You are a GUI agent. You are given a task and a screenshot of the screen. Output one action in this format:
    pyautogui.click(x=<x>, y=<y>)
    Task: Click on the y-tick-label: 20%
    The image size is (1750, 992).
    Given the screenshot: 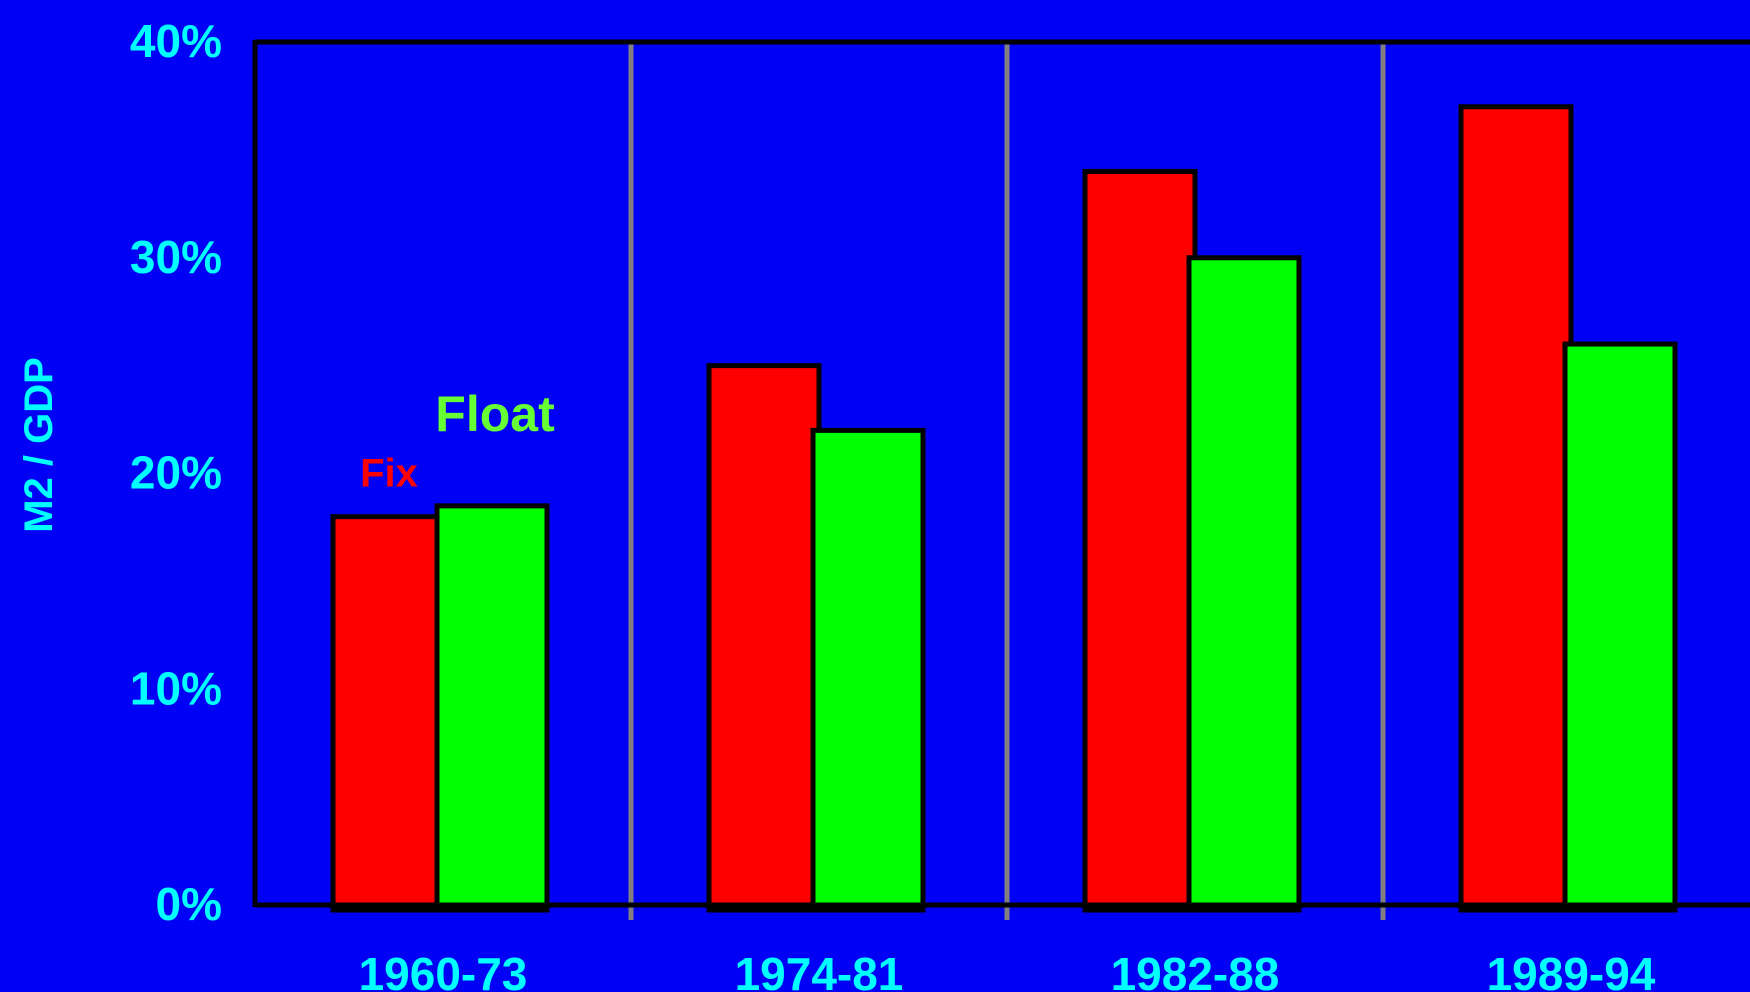 What is the action you would take?
    pyautogui.click(x=176, y=473)
    